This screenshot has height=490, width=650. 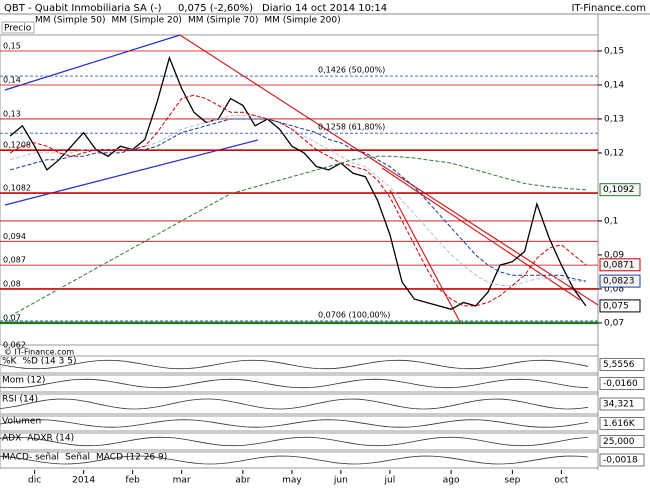 I want to click on x-tick-label: jun, so click(x=340, y=481).